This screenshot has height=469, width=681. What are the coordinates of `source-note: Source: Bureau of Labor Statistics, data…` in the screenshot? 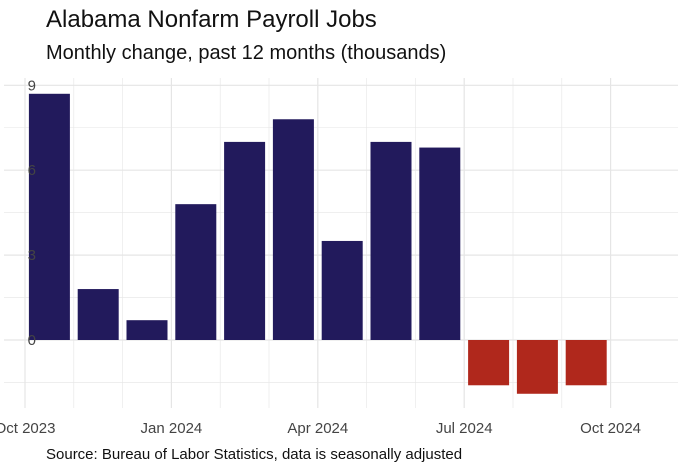 It's located at (254, 454).